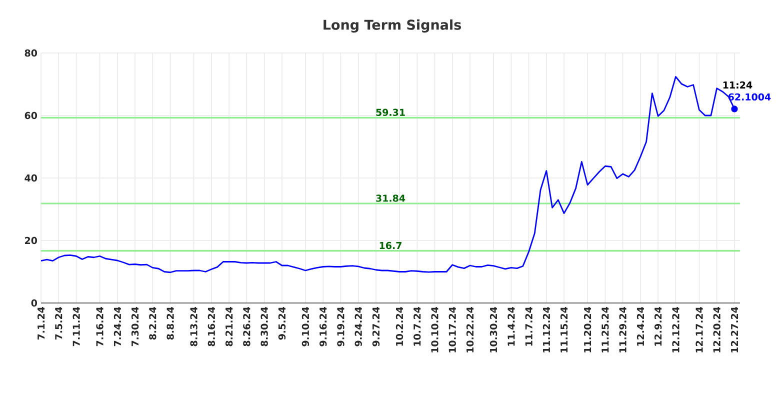 Image resolution: width=784 pixels, height=398 pixels. Describe the element at coordinates (605, 329) in the screenshot. I see `x-tick-label: 11.25.24` at that location.